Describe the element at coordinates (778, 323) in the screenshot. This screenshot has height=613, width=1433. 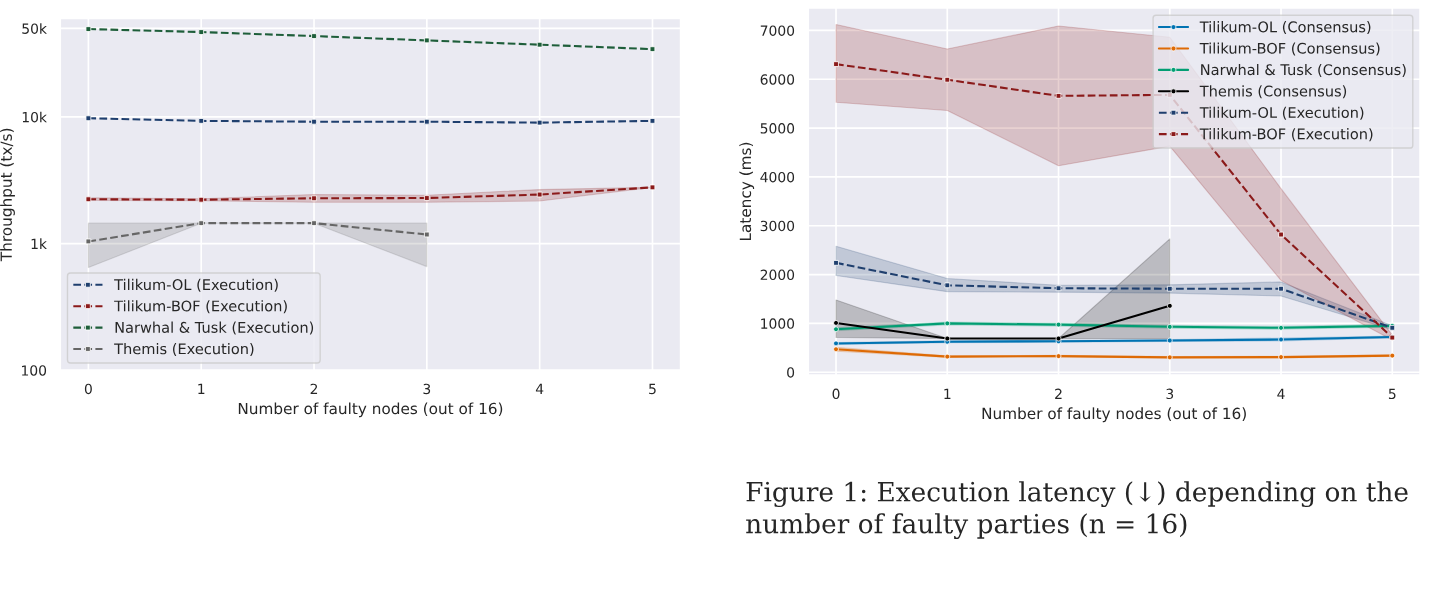
I see `y-tick-label: 1000` at that location.